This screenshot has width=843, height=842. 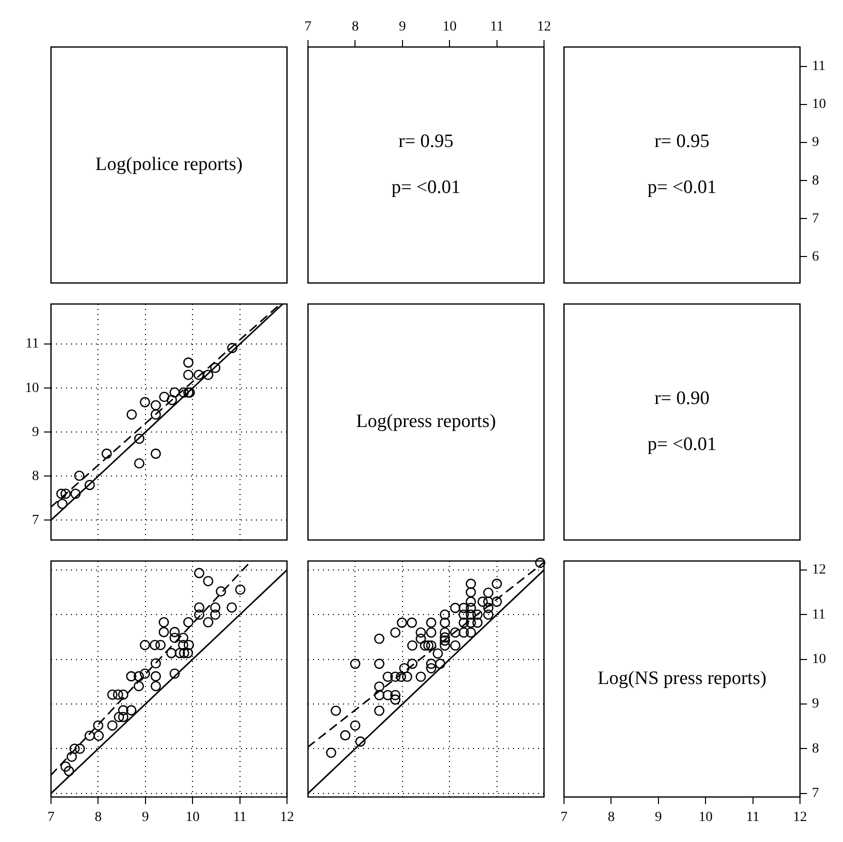 I want to click on annotation: Log(NS press reports), so click(x=682, y=679).